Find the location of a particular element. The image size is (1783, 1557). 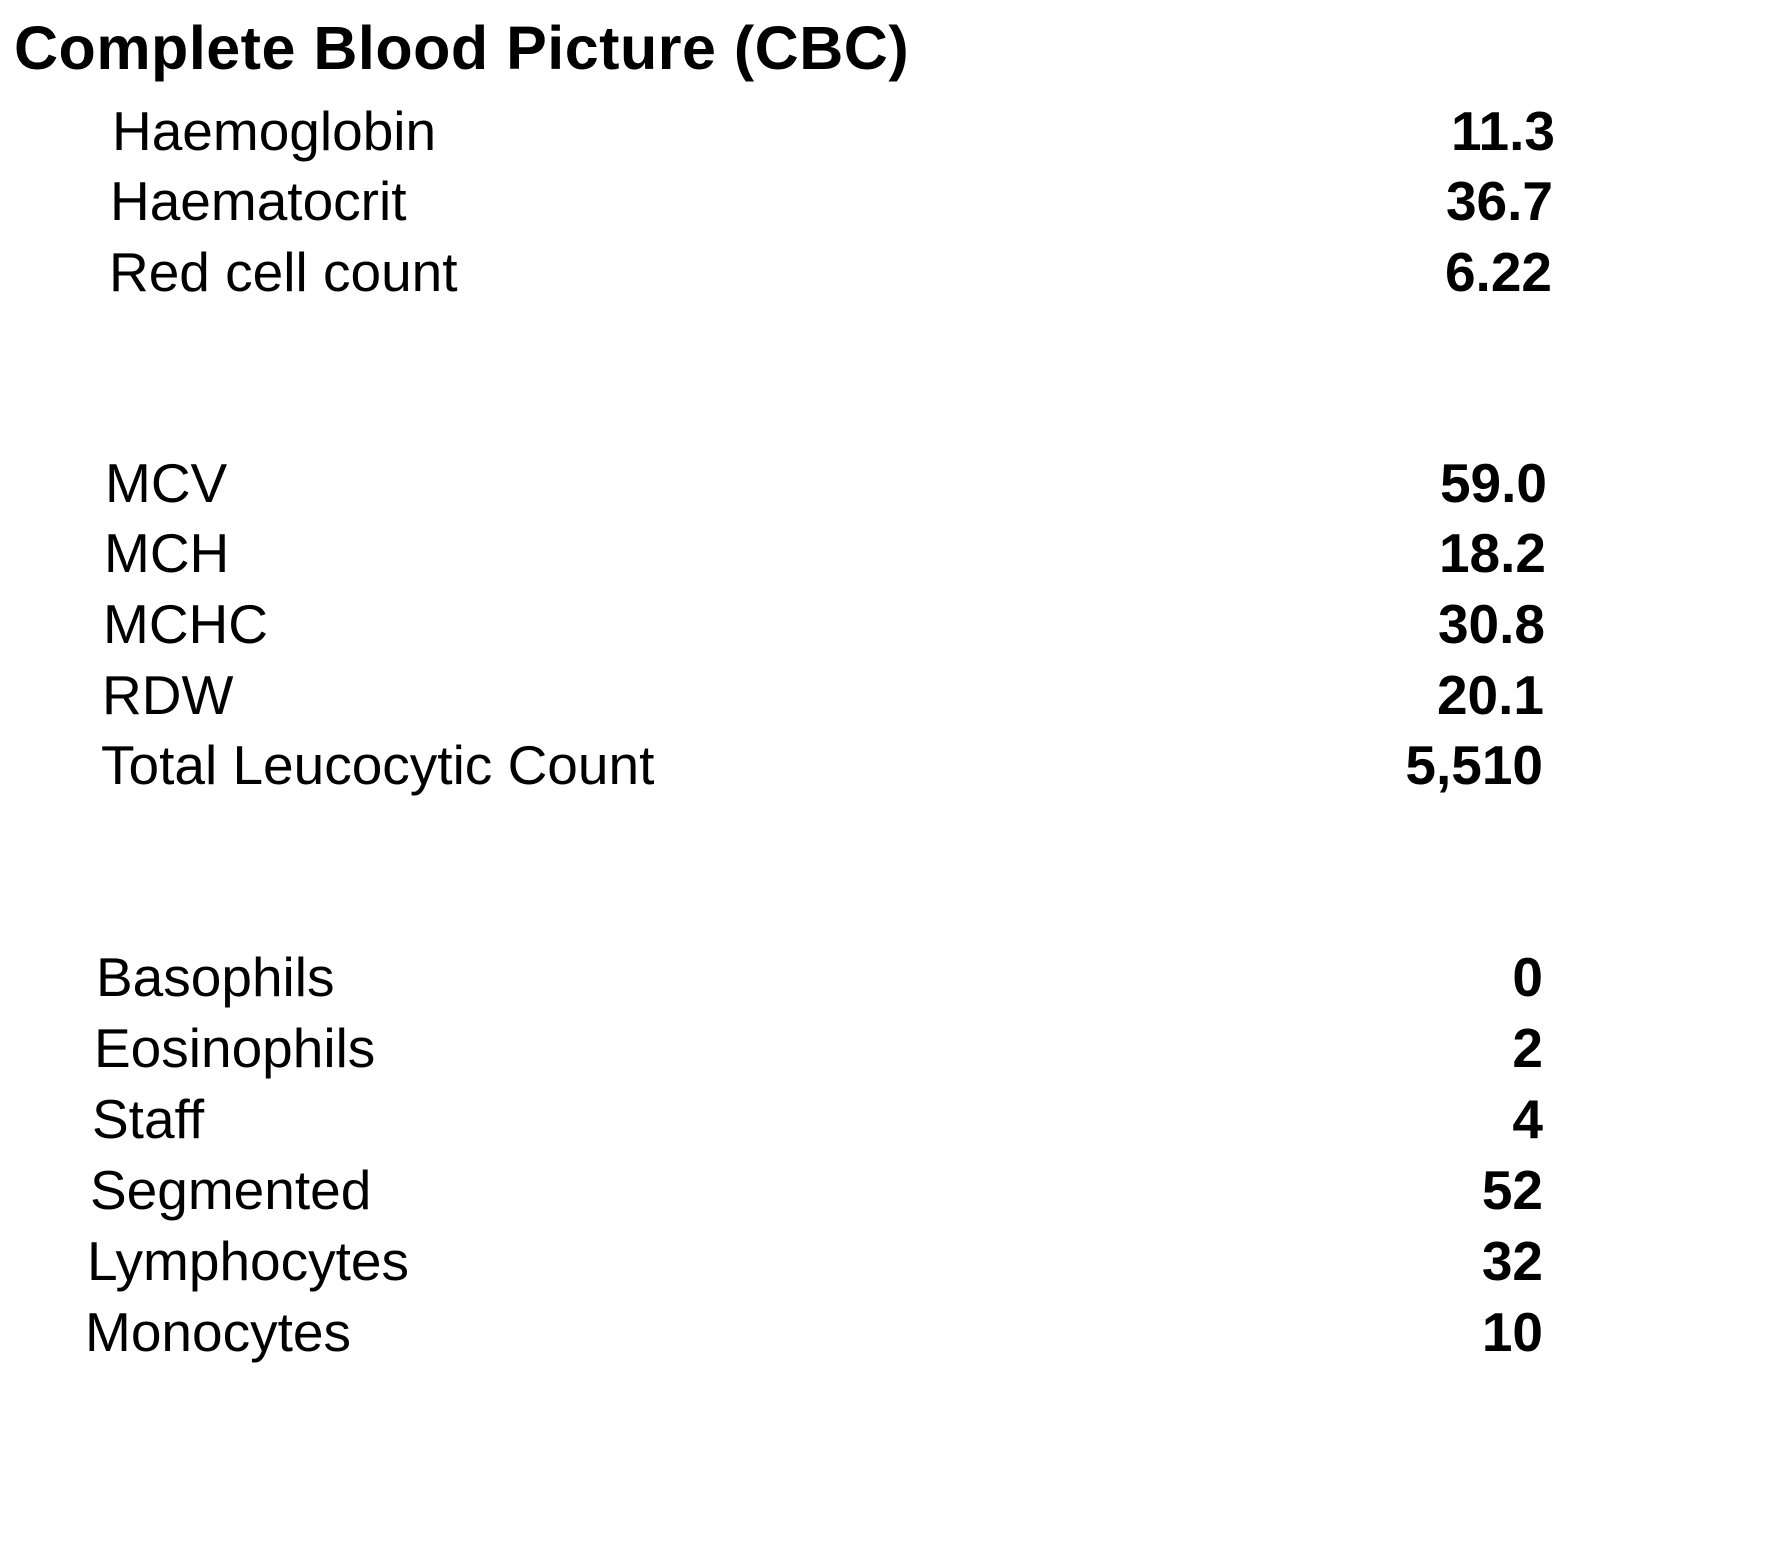

report-title: Complete Blood Picture (CBC) is located at coordinates (462, 48).